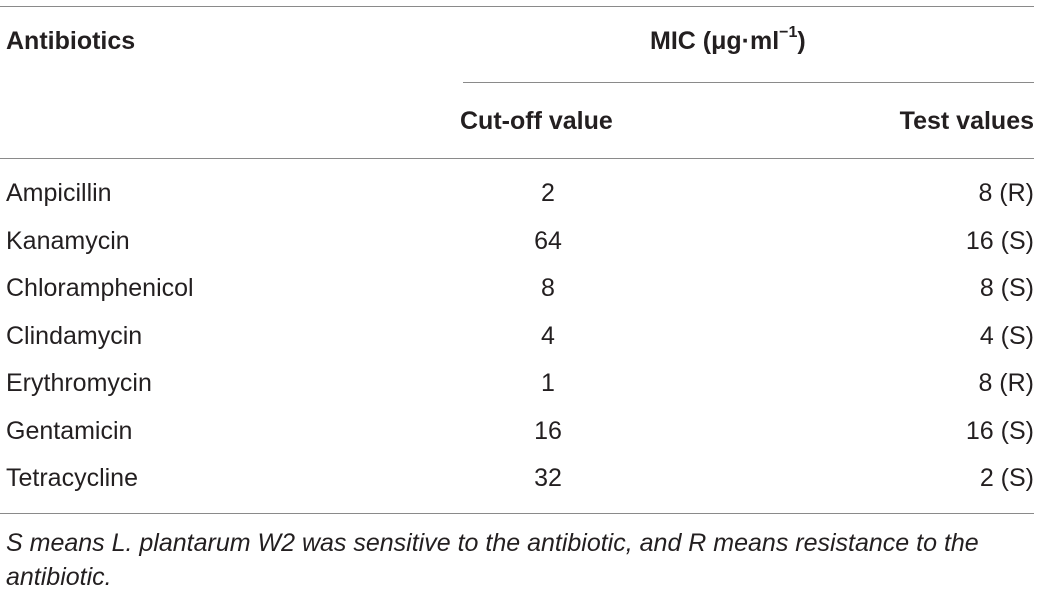 This screenshot has height=594, width=1040. What do you see at coordinates (59, 193) in the screenshot?
I see `antibiotic-name: Ampicillin` at bounding box center [59, 193].